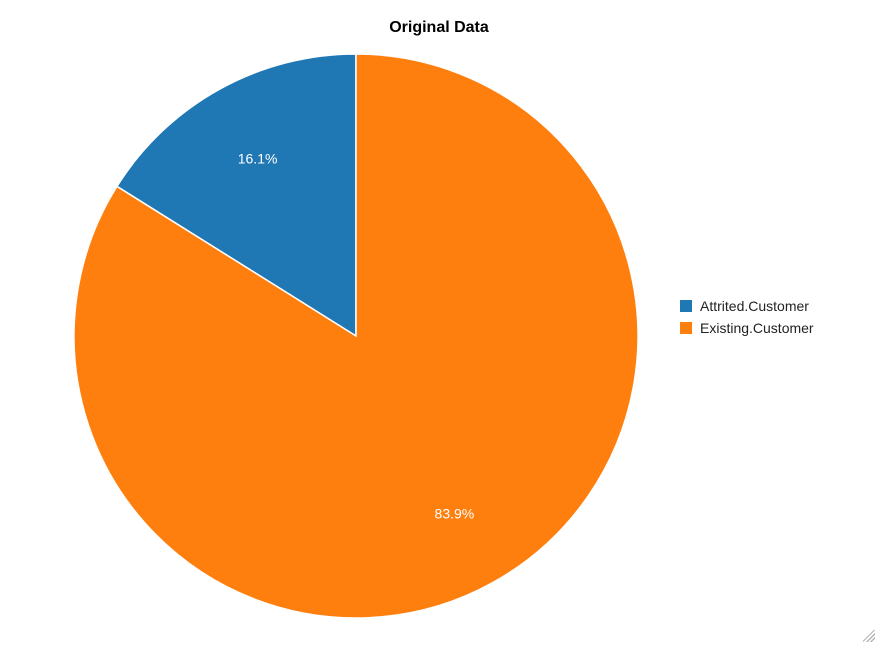 The image size is (876, 648). I want to click on slice-label-existing-customer: 83.9%, so click(455, 514).